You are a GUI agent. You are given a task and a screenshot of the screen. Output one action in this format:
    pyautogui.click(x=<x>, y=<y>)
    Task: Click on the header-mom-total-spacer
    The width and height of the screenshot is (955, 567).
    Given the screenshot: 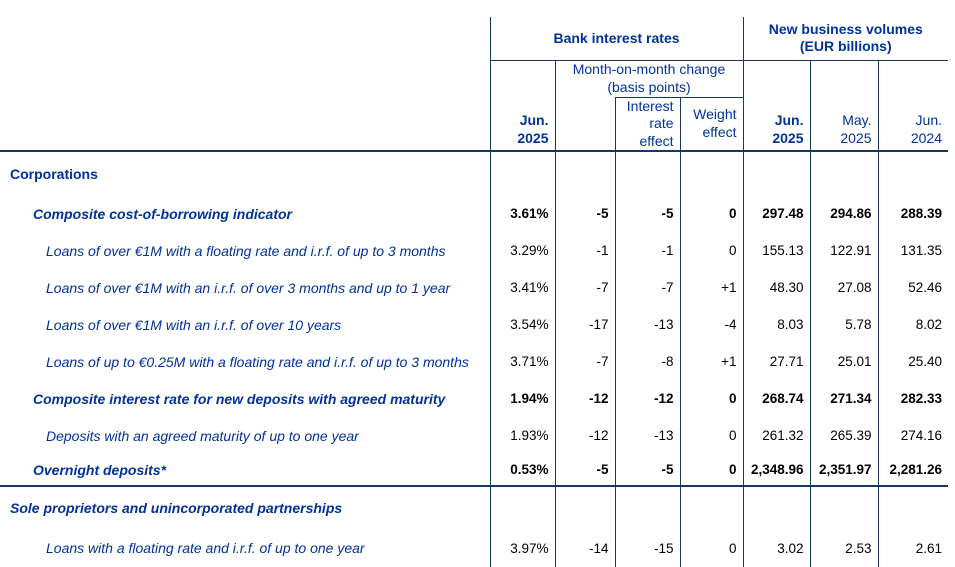 What is the action you would take?
    pyautogui.click(x=585, y=124)
    